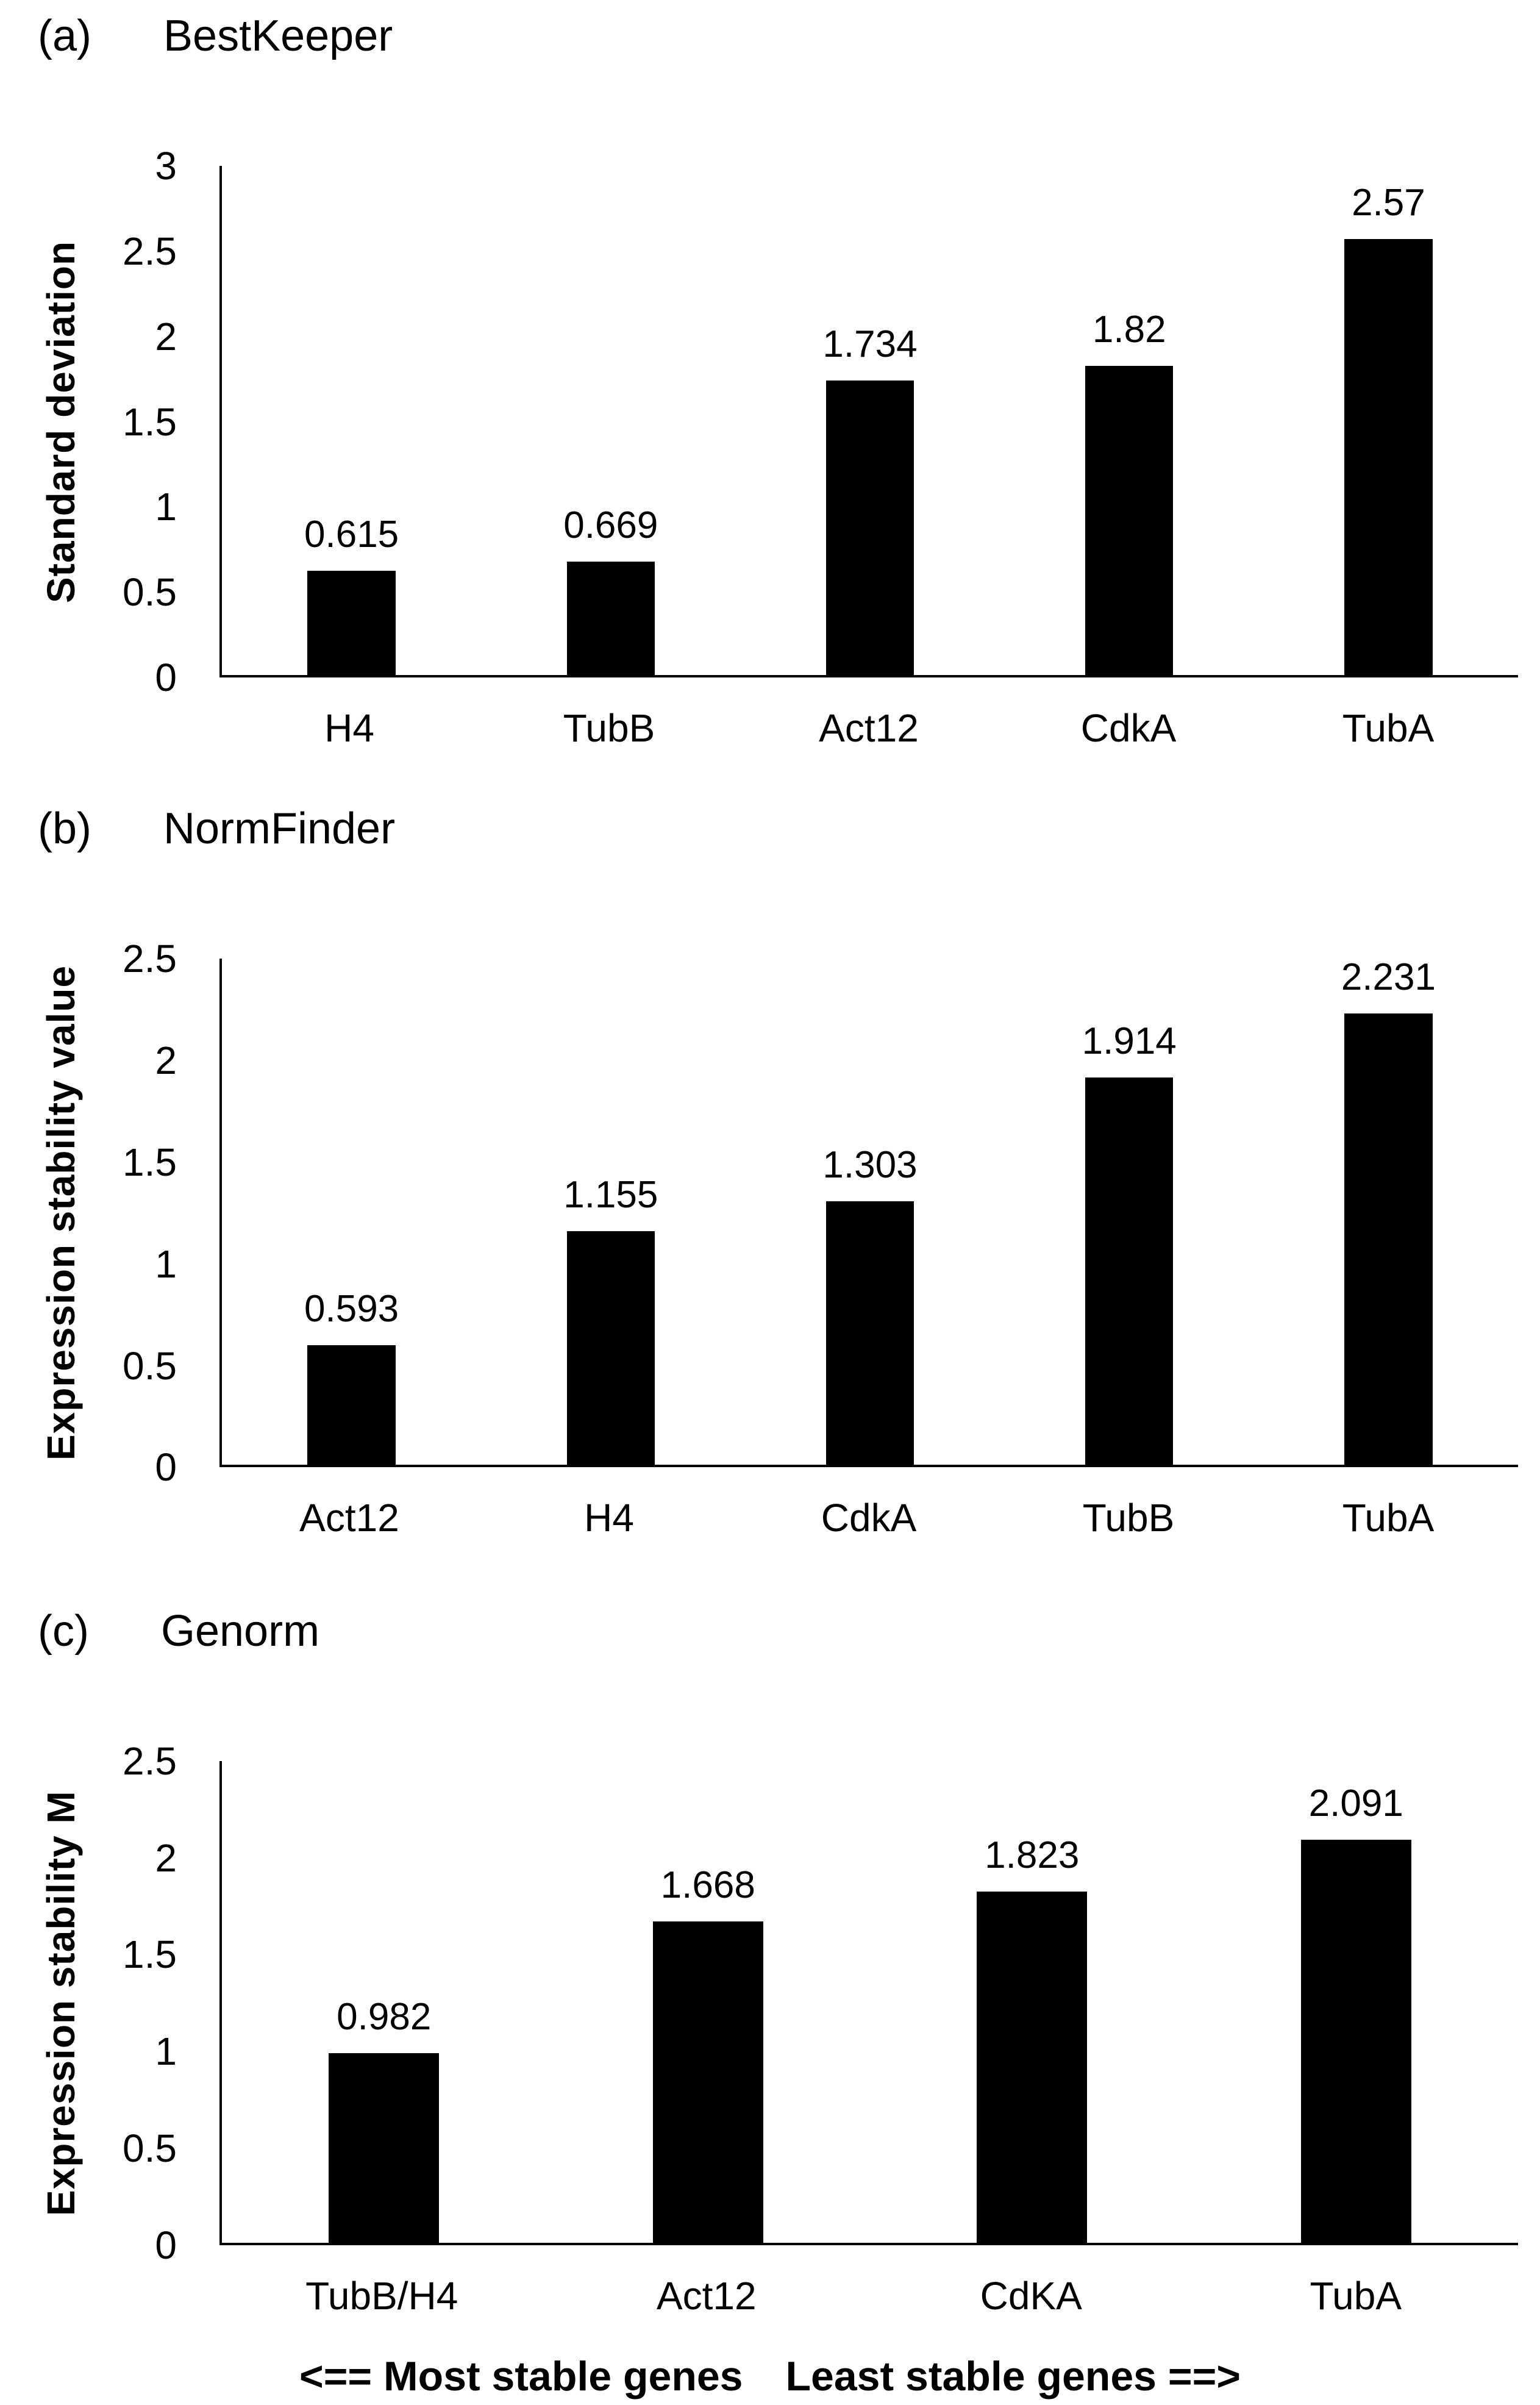 This screenshot has height=2405, width=1540. I want to click on bar-value-label: 0.615, so click(351, 535).